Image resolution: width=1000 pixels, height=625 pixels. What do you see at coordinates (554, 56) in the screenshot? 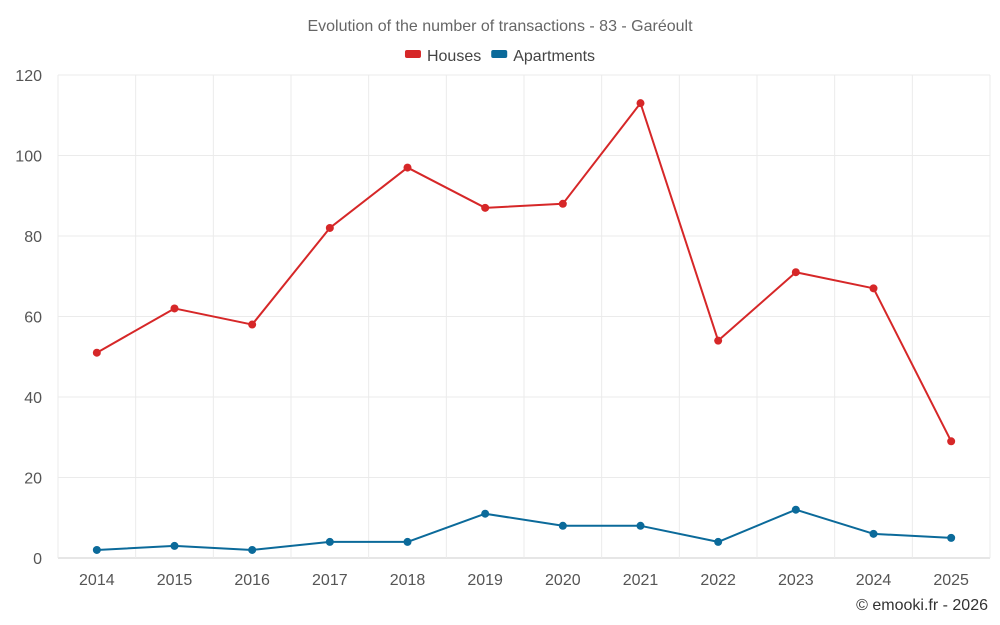
I see `legend-label-apartments: Apartments` at bounding box center [554, 56].